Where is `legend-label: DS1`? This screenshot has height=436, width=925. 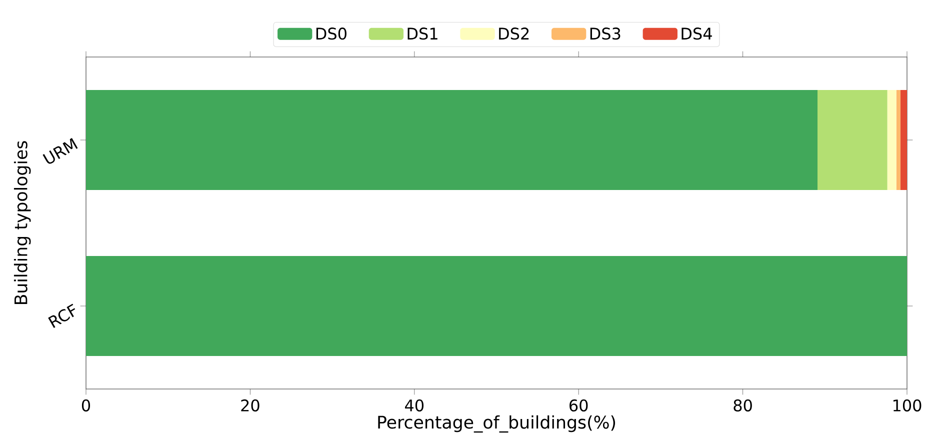 legend-label: DS1 is located at coordinates (423, 34).